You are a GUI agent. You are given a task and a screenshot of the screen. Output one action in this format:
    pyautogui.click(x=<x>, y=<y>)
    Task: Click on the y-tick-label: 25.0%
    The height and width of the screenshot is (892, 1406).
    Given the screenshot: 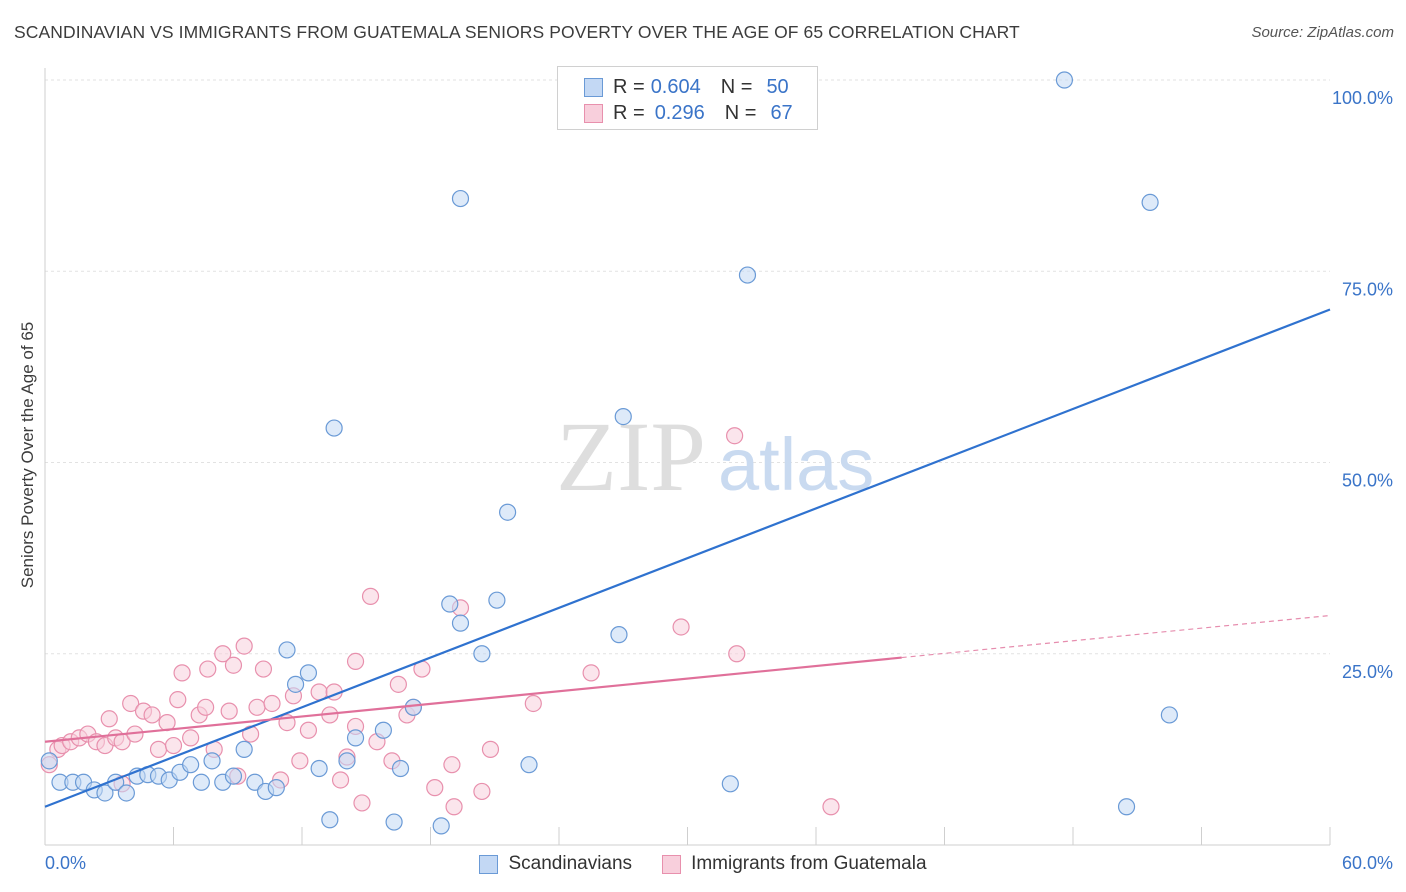 What is the action you would take?
    pyautogui.click(x=1367, y=672)
    